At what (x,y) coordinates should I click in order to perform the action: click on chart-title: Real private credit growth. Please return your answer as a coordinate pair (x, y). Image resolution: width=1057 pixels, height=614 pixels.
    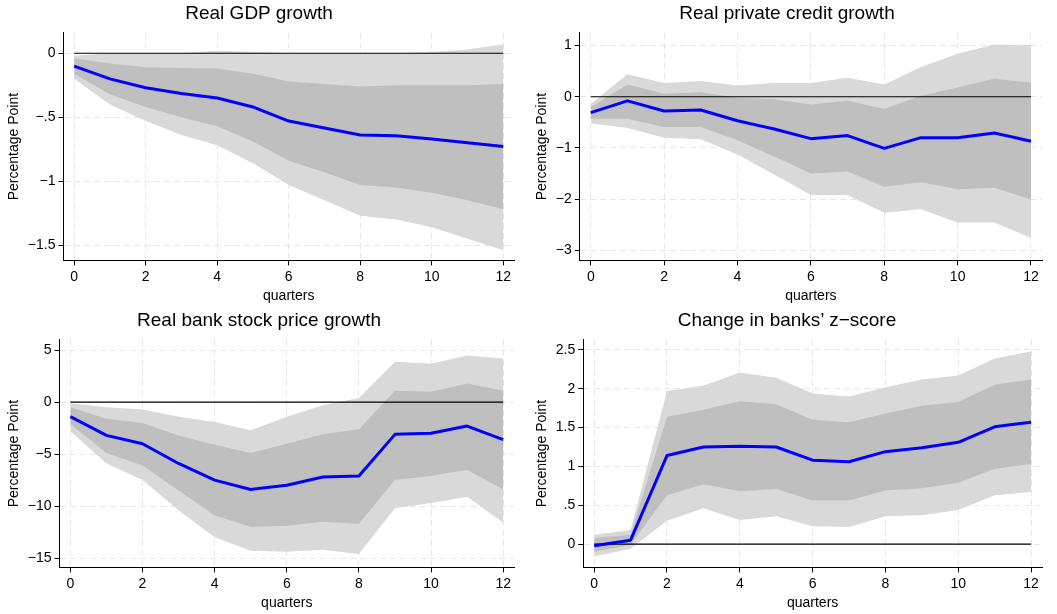
    Looking at the image, I should click on (787, 12).